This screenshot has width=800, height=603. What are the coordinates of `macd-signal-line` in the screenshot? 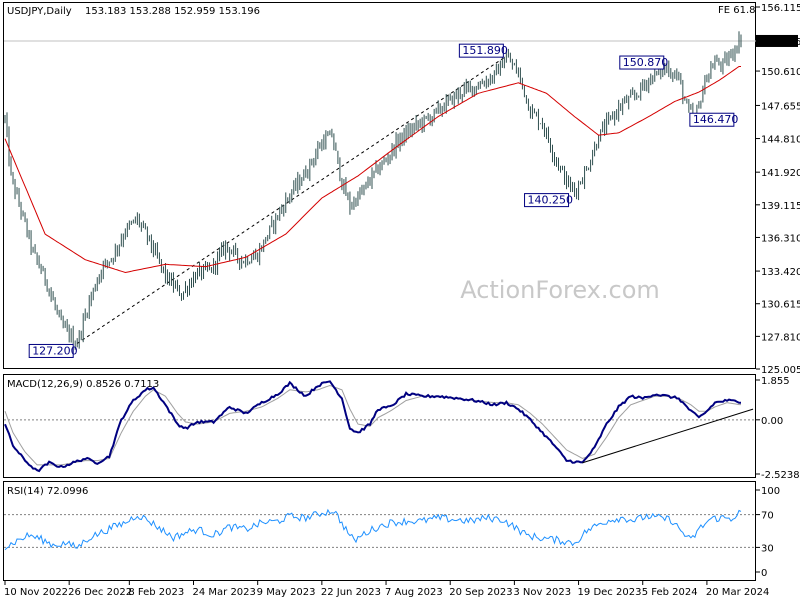 It's located at (372, 425).